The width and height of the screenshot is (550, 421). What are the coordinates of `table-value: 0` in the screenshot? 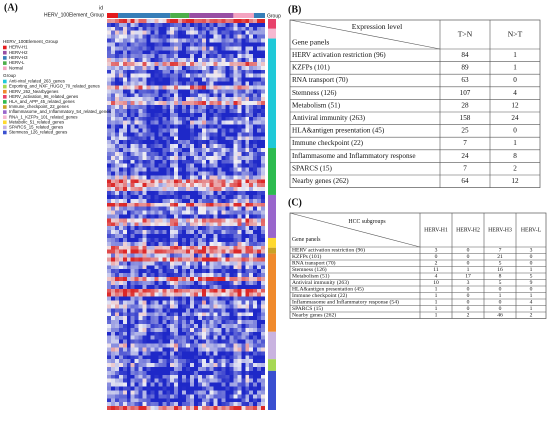 It's located at (468, 309).